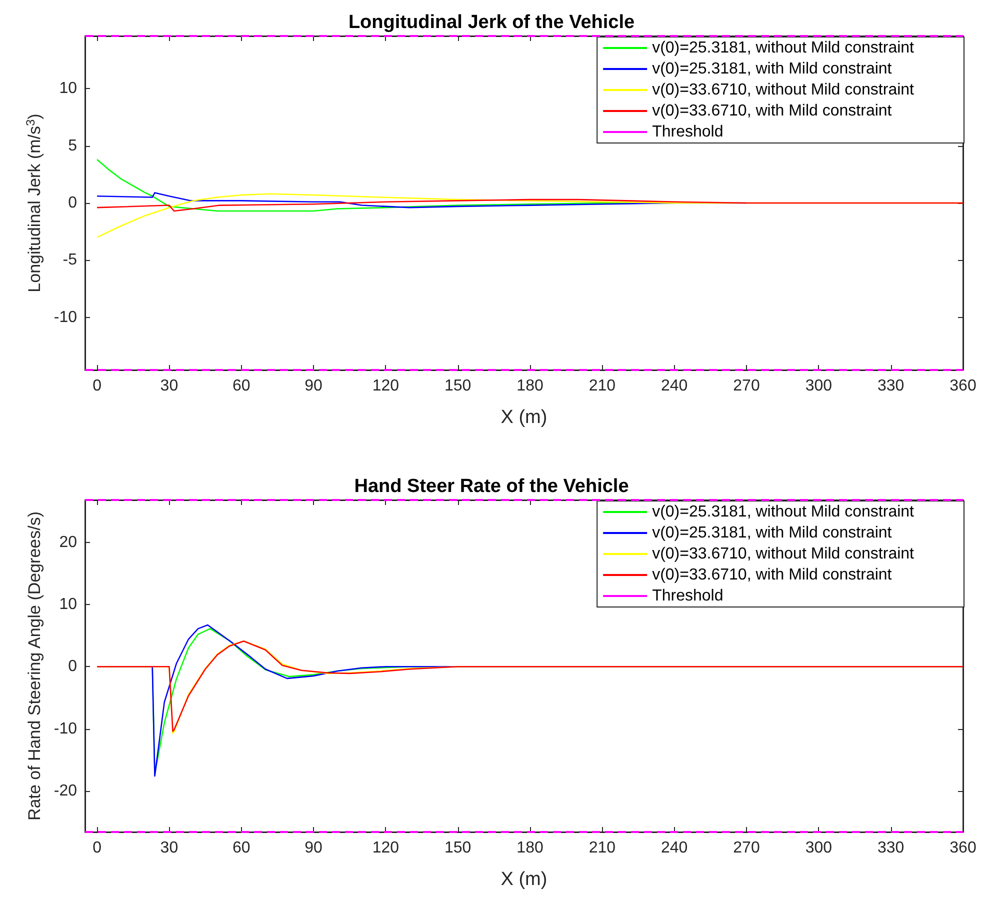 This screenshot has width=983, height=902. What do you see at coordinates (66, 791) in the screenshot?
I see `y-tick-label: -20` at bounding box center [66, 791].